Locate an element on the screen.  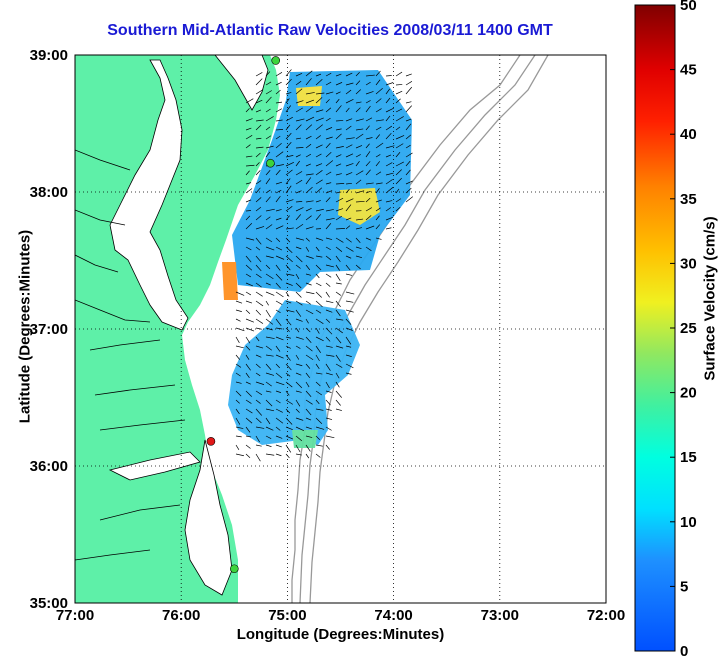
velocity-patch-north is located at coordinates (309, 96).